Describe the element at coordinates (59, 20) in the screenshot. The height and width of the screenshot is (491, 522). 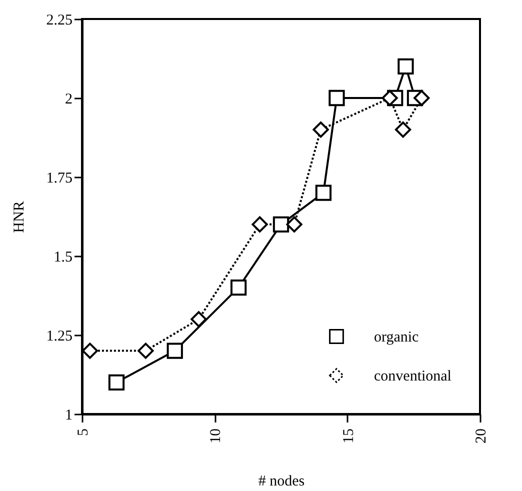
I see `y-tick-label: 2.25` at that location.